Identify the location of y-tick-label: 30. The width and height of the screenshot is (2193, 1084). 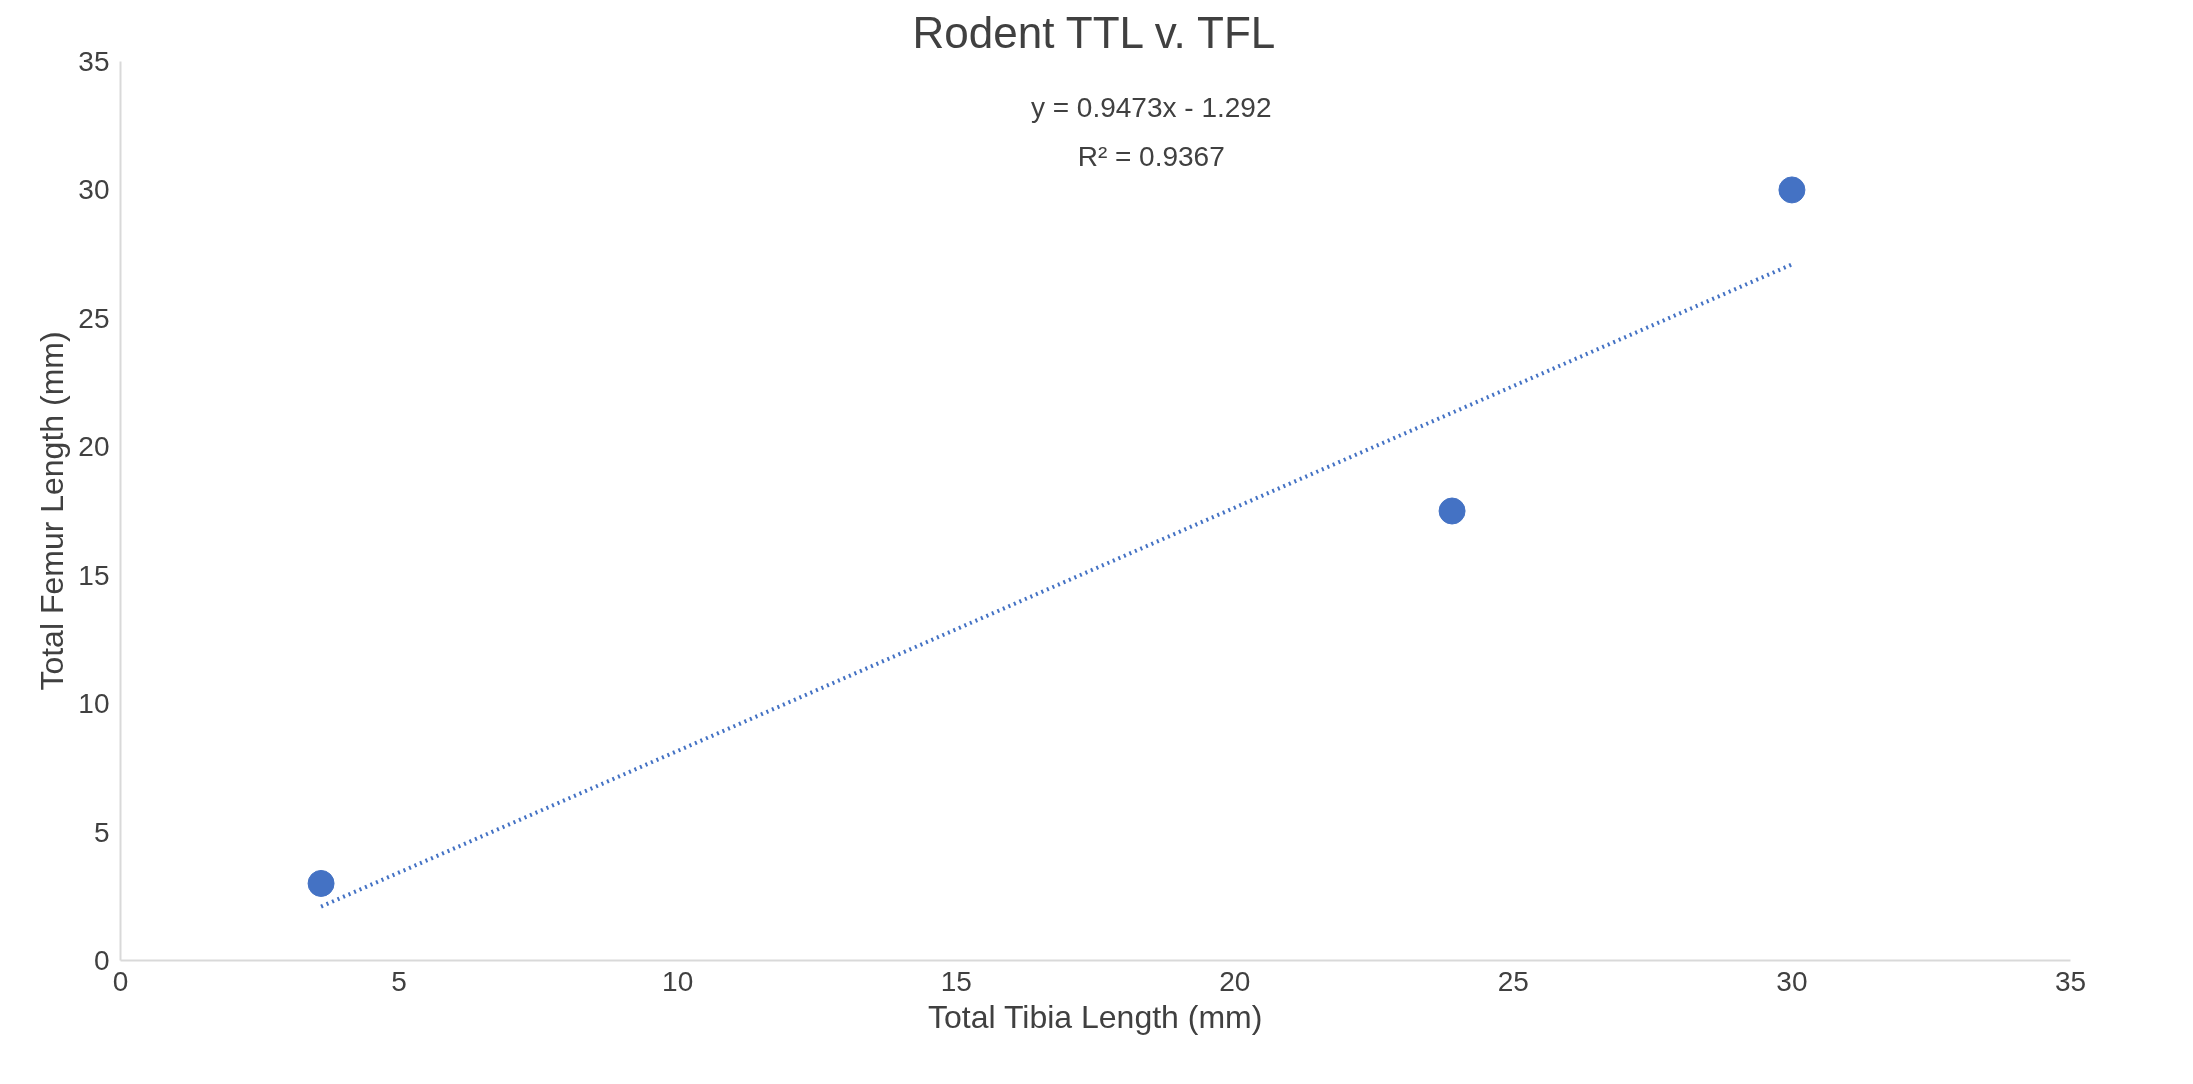
(94, 190).